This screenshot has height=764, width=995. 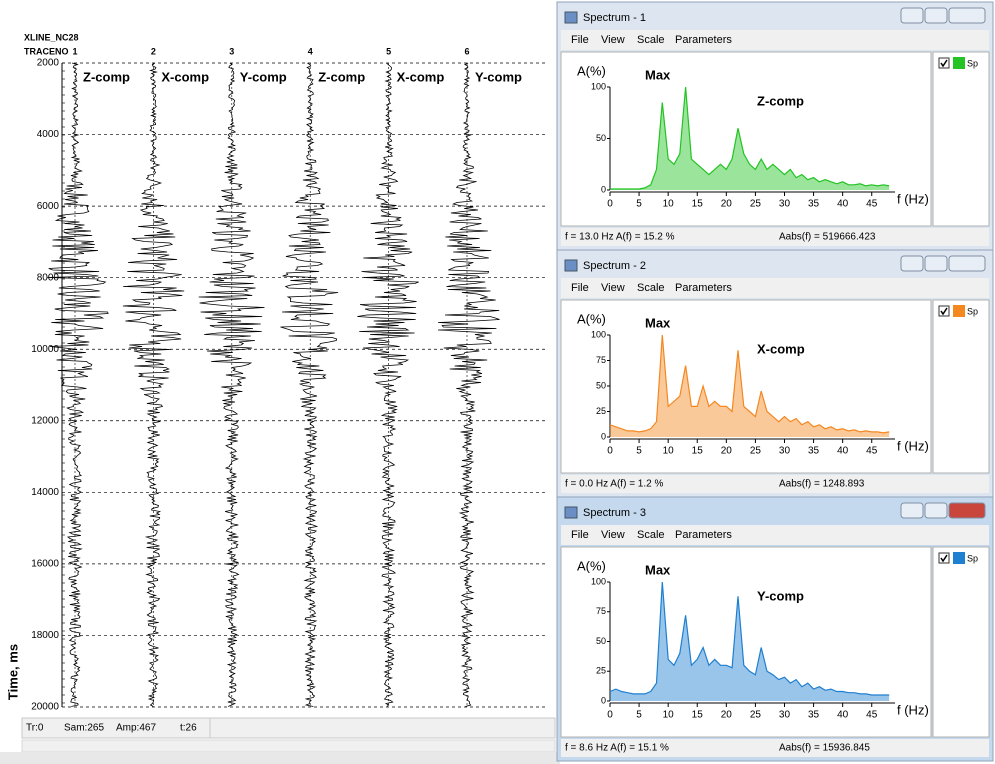 I want to click on legend-panel, so click(x=961, y=386).